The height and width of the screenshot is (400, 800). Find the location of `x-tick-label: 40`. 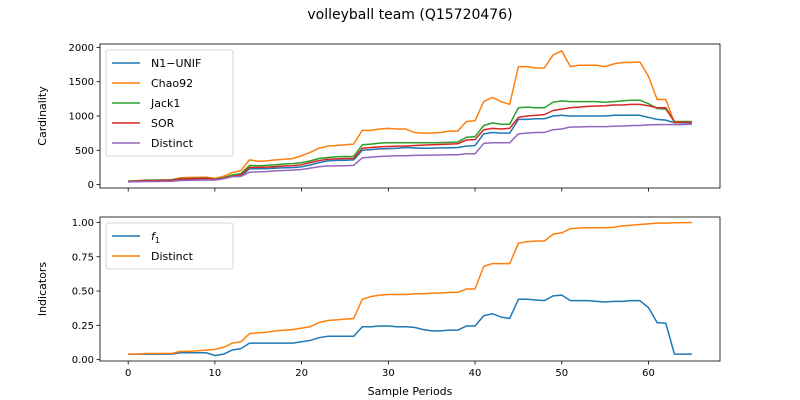

x-tick-label: 40 is located at coordinates (475, 373).